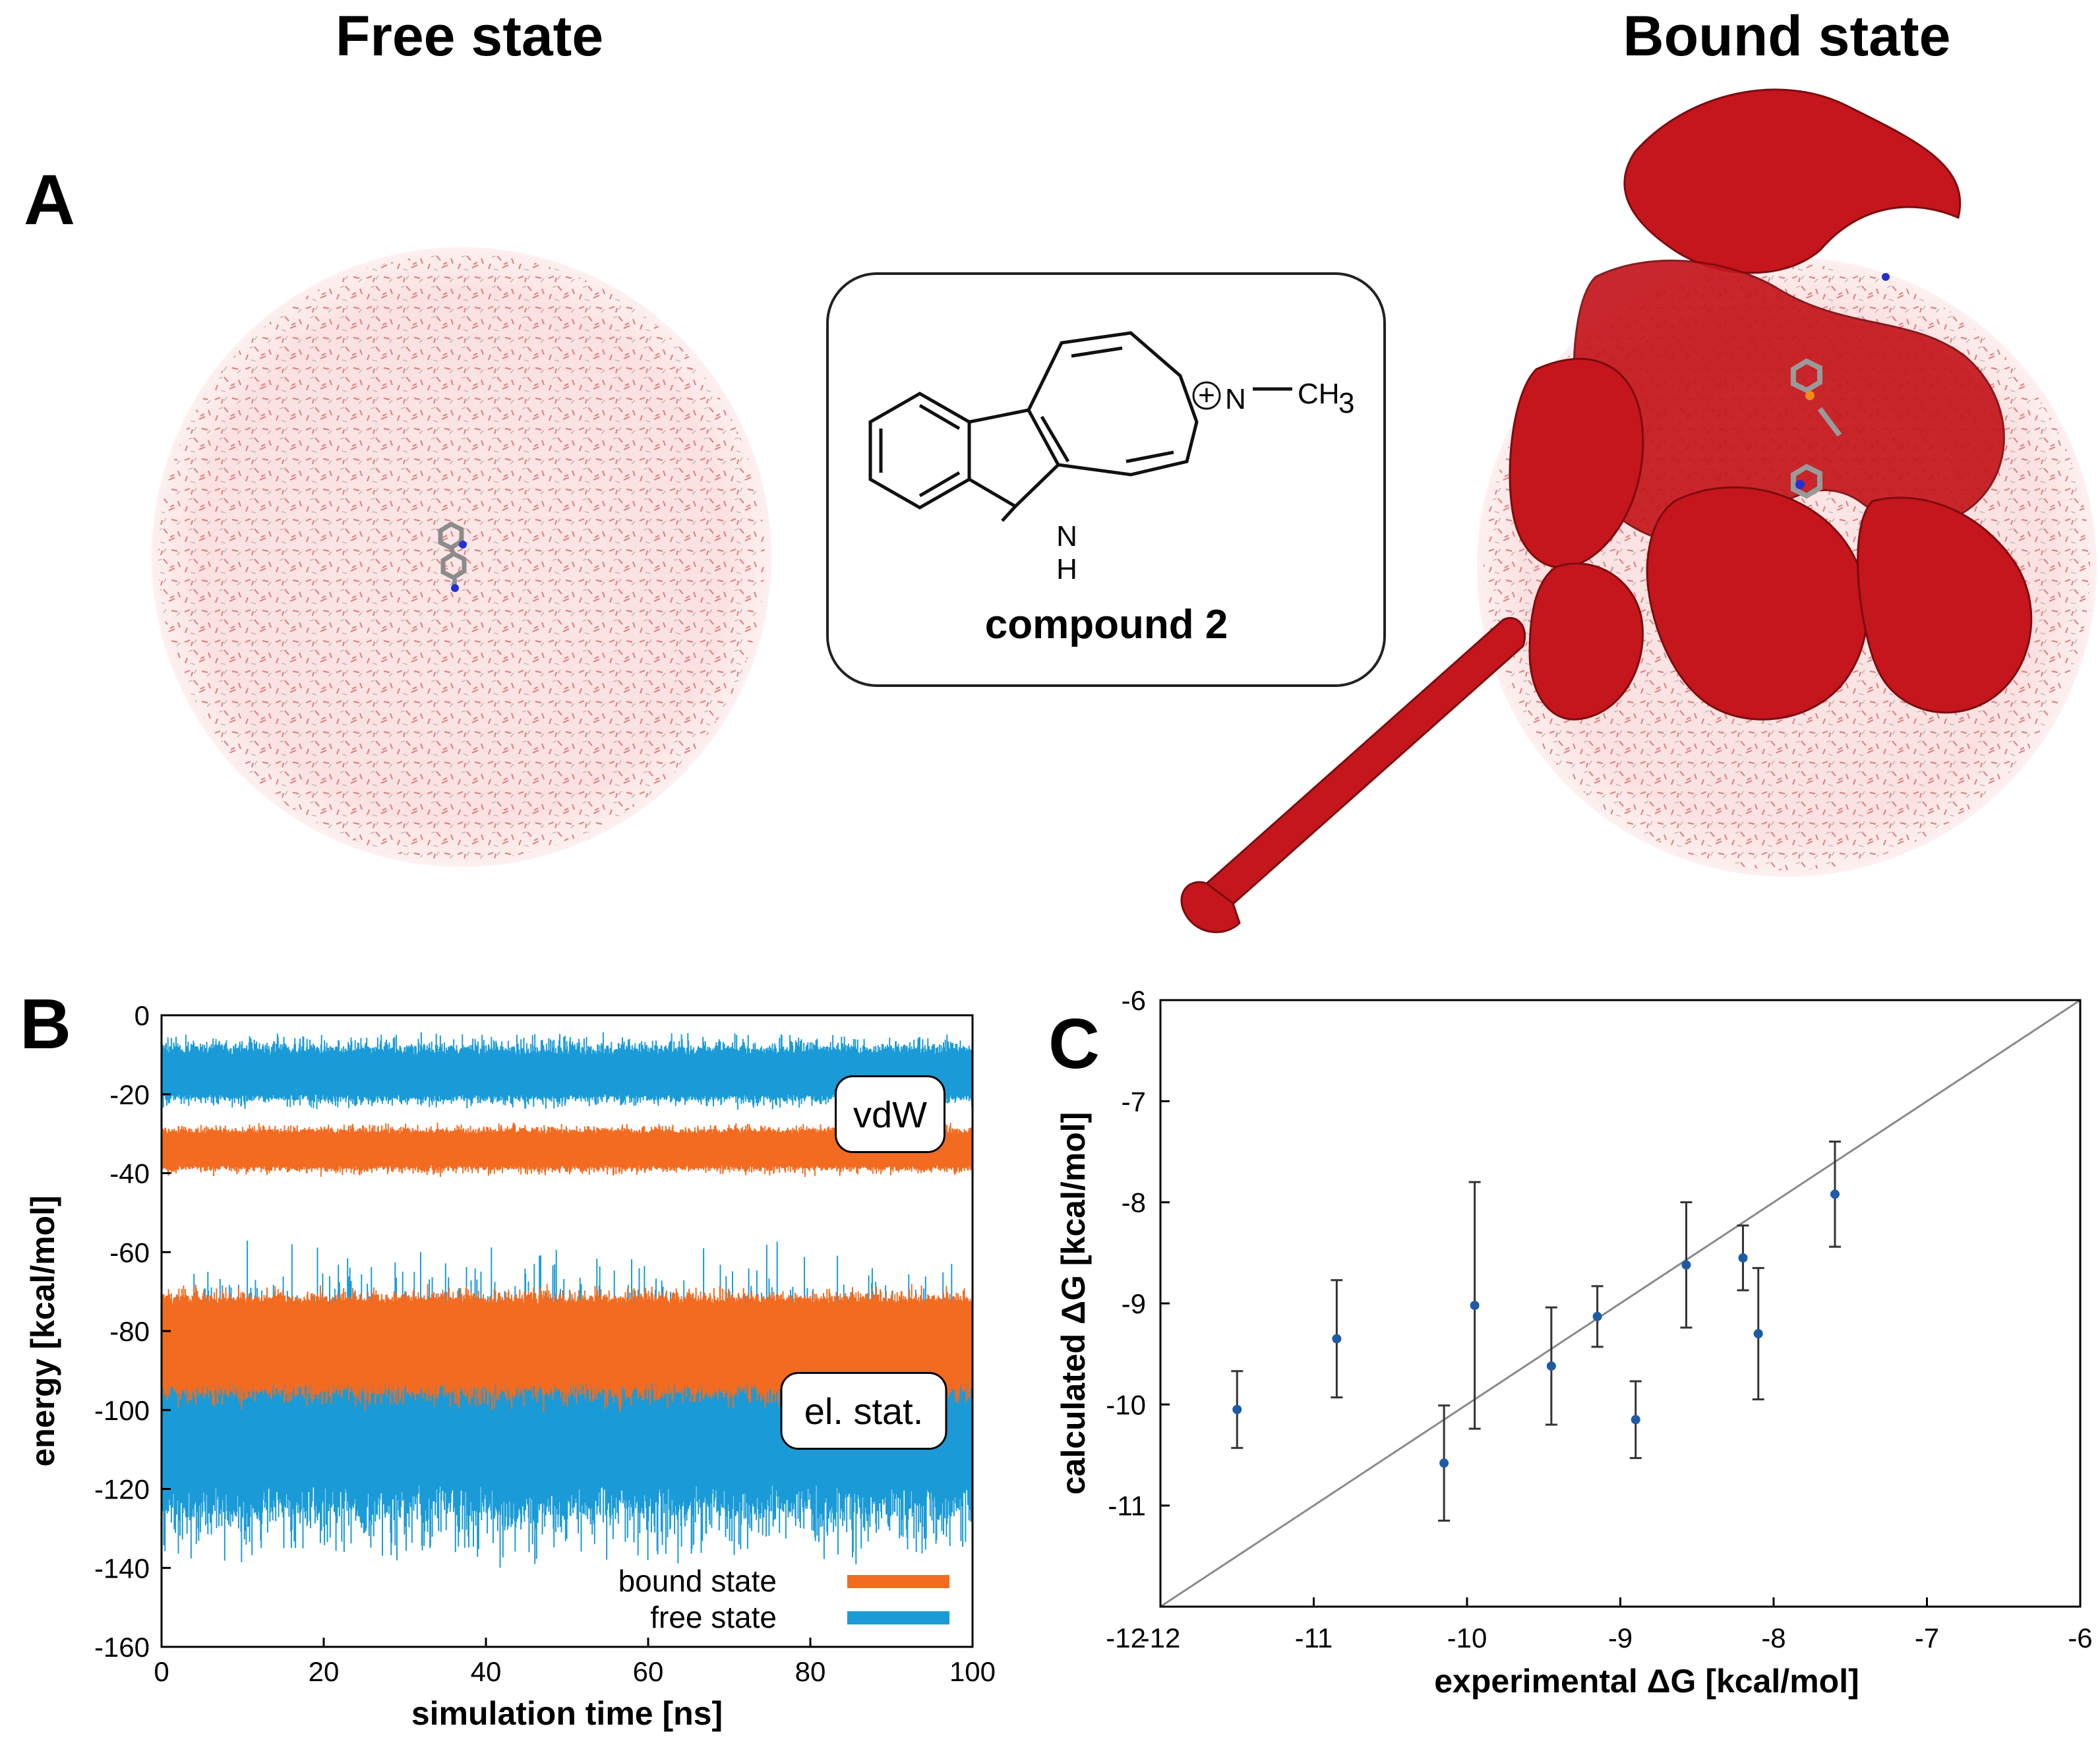  Describe the element at coordinates (142, 1015) in the screenshot. I see `y-tick-label: 0` at that location.